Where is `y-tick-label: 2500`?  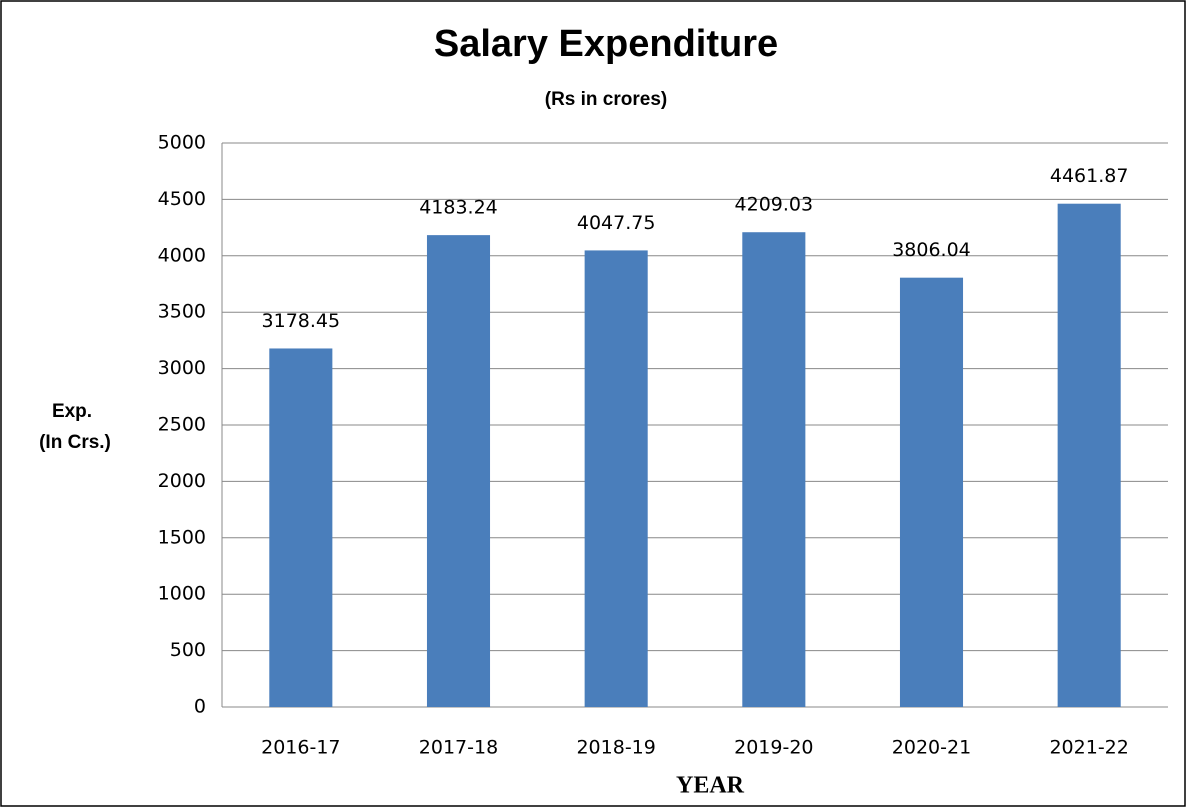 y-tick-label: 2500 is located at coordinates (182, 425).